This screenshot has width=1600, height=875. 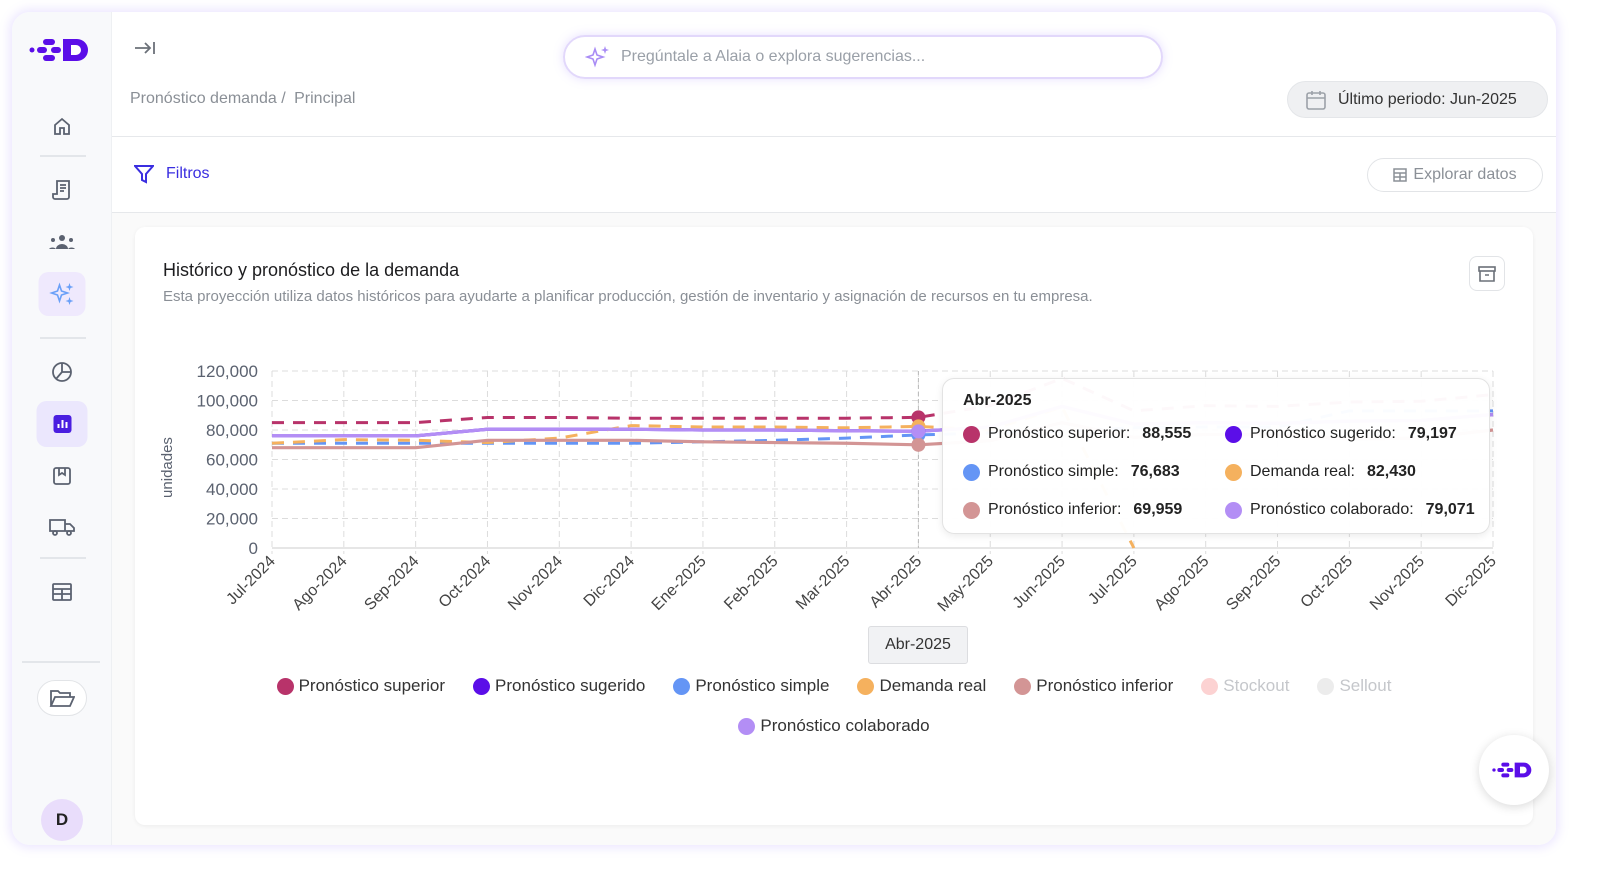 I want to click on x-tick-label: Mar-2025, so click(x=823, y=583).